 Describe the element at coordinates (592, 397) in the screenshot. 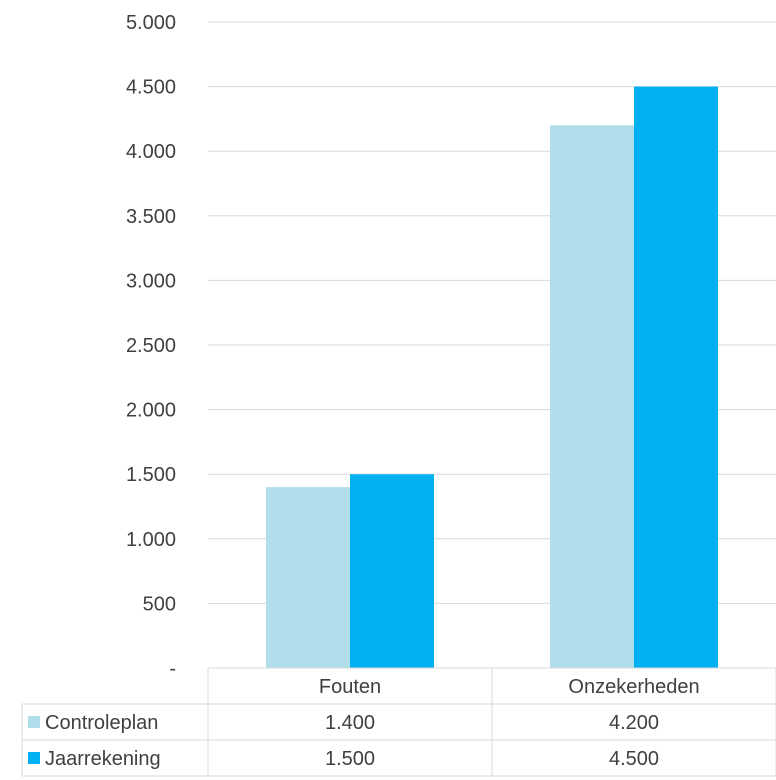

I see `bar-controleplan-onzekerheden` at that location.